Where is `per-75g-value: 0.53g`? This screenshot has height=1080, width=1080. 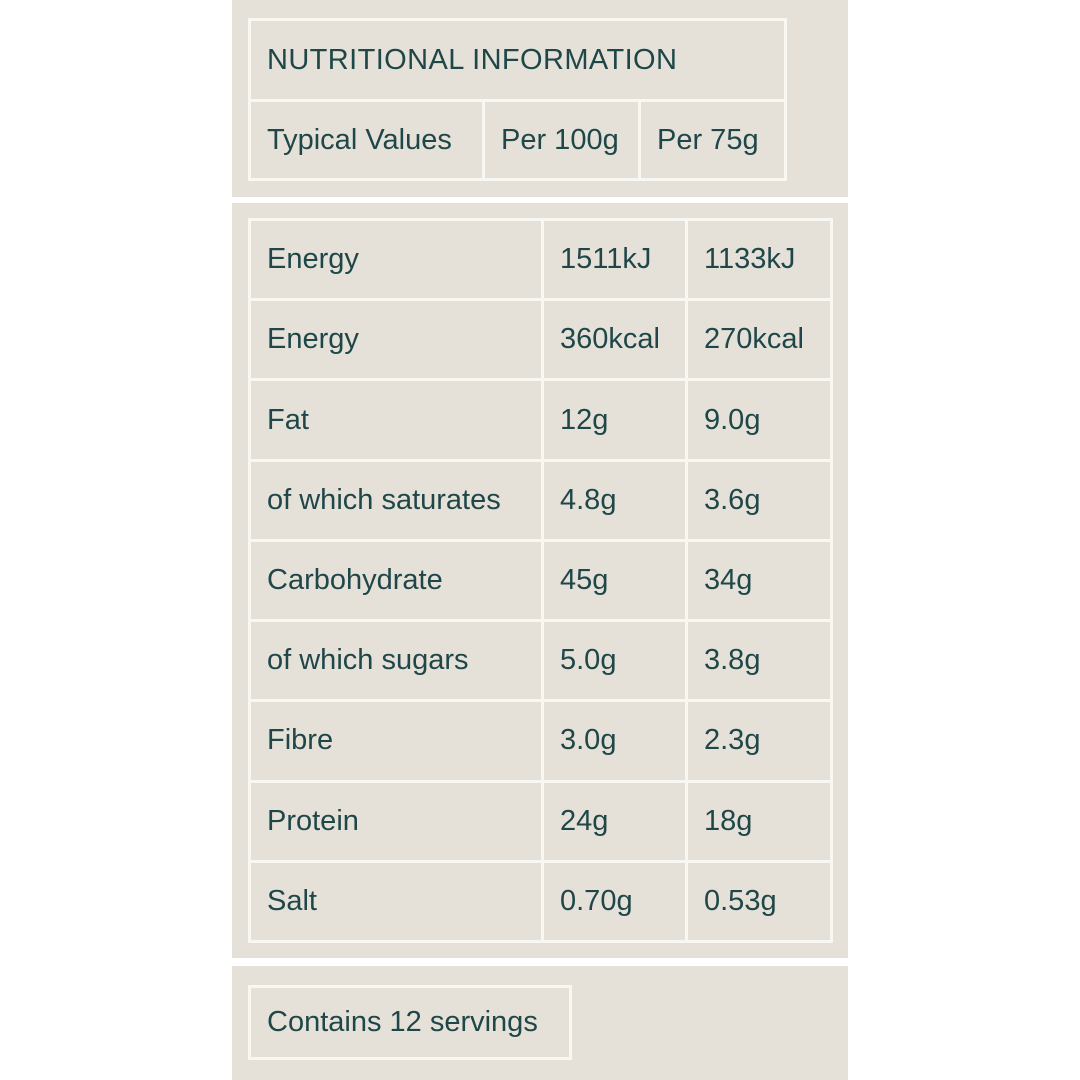
per-75g-value: 0.53g is located at coordinates (759, 901).